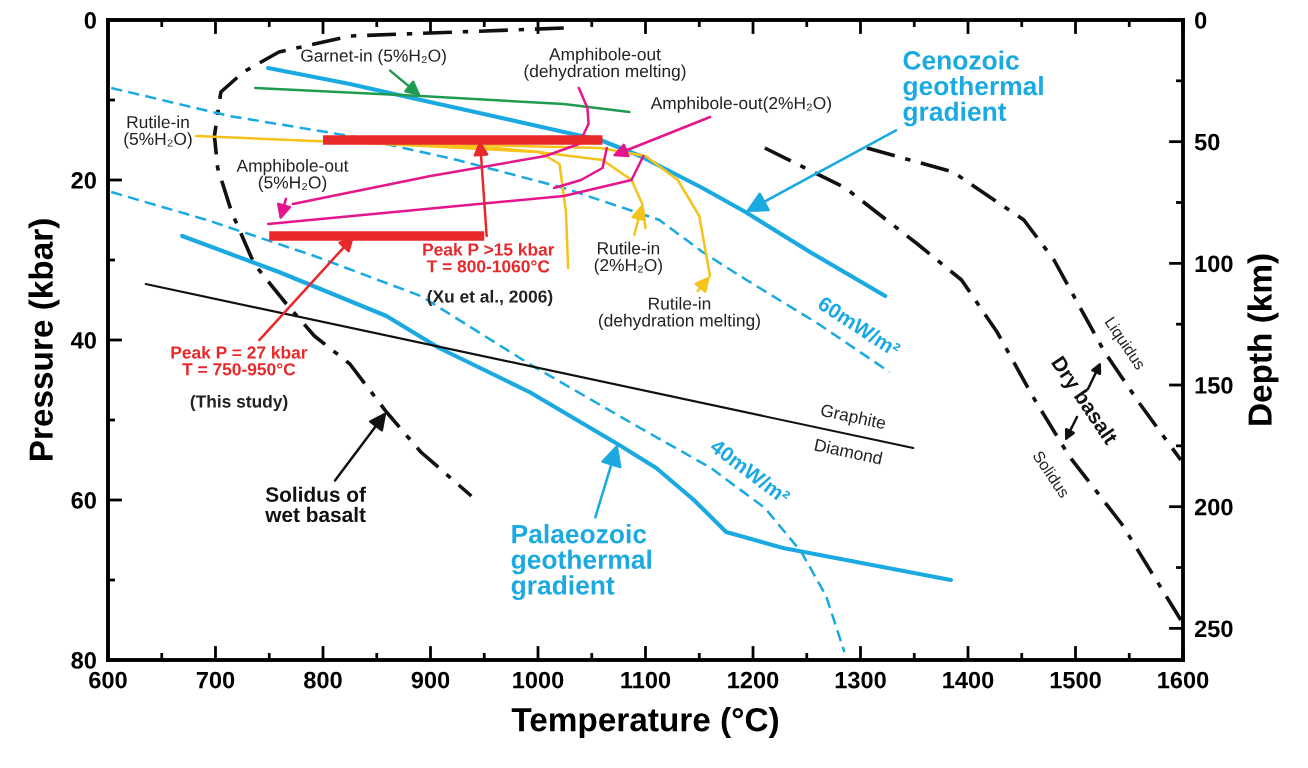 This screenshot has width=1308, height=768. I want to click on x-axis-title: Temperature (°C), so click(645, 723).